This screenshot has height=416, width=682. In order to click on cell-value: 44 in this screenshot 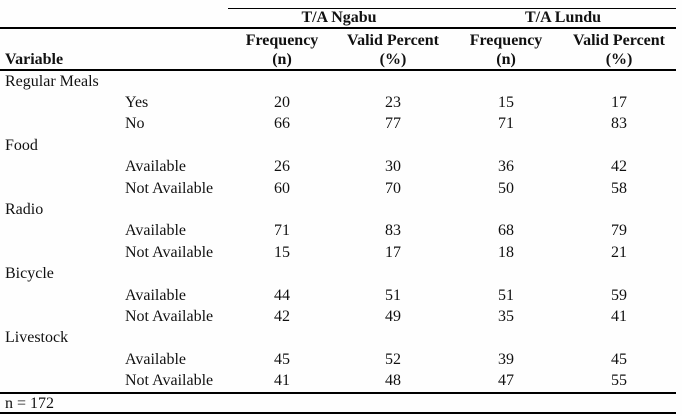, I will do `click(282, 295)`.